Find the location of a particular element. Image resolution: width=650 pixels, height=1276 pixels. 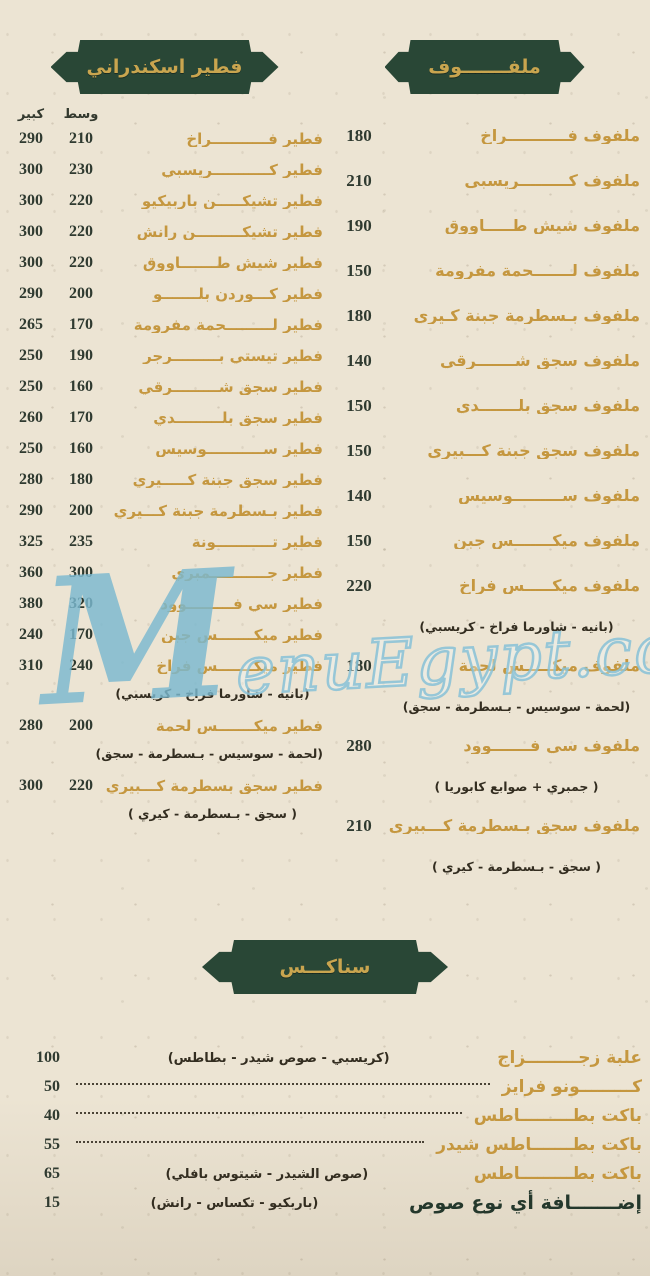

menu-item-row: فطير بـسطرمة جبنة كـــيري 200 290 is located at coordinates (164, 511).